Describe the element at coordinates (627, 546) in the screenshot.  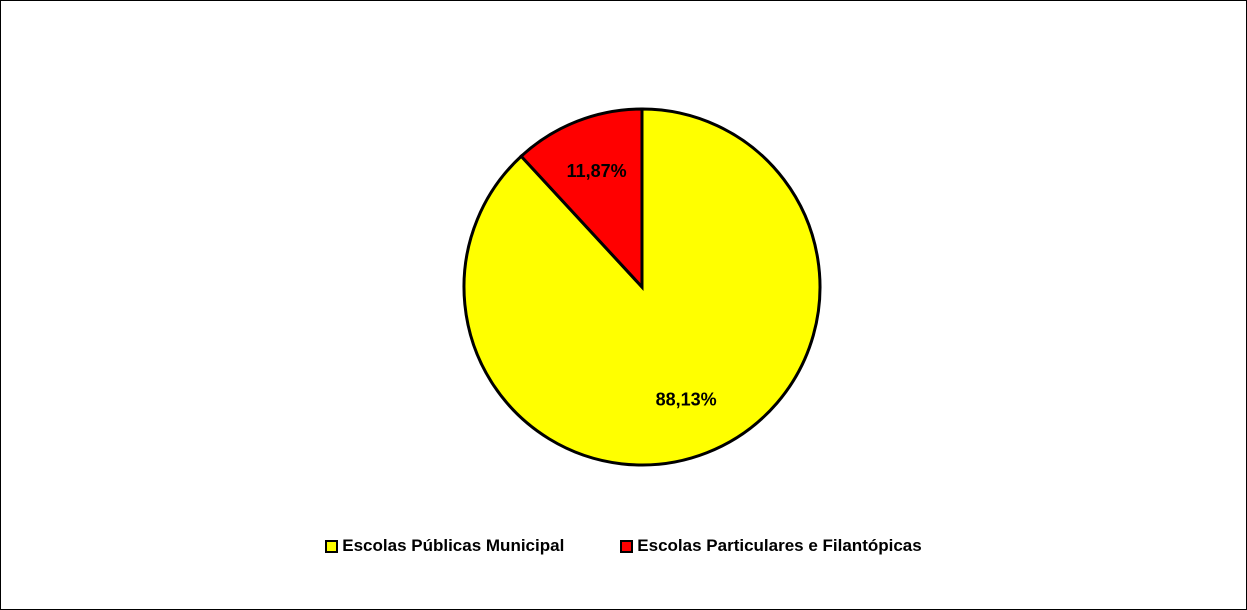
I see `legend-swatch-particulares` at that location.